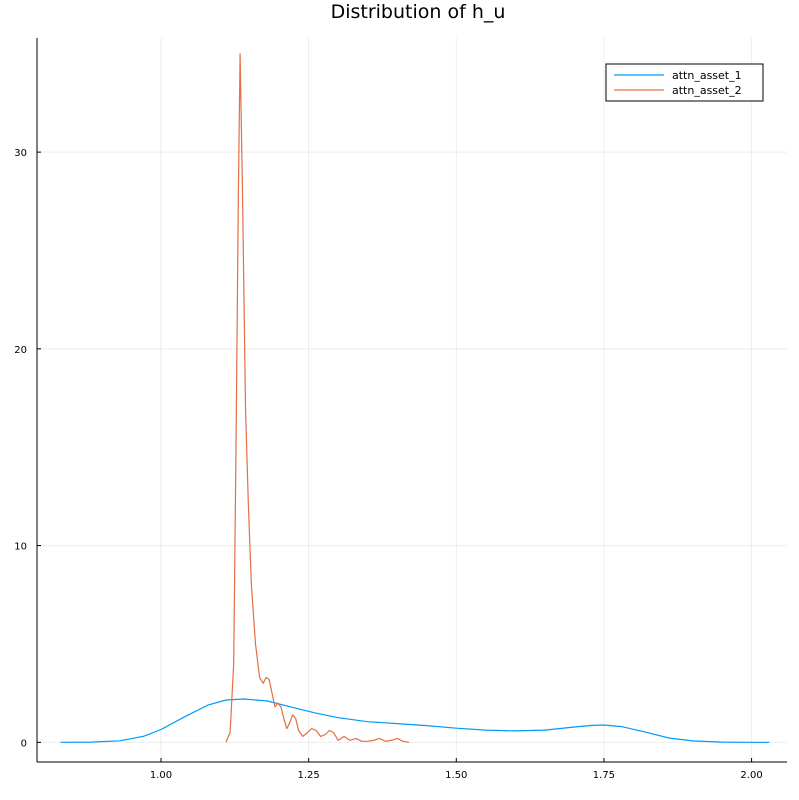  I want to click on x-tick-label: 1.75, so click(604, 775).